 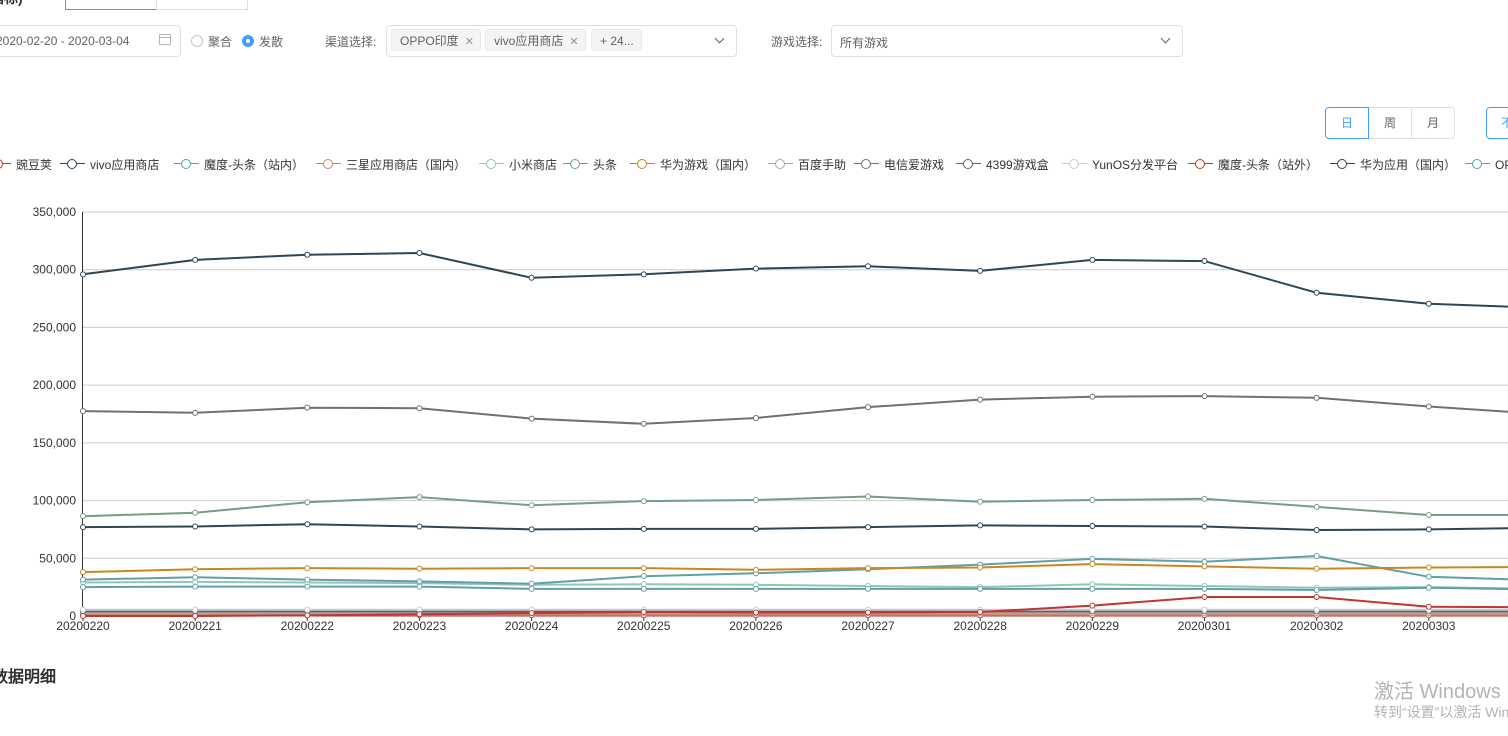 I want to click on legend-item: 魔度-头条（站外）, so click(x=1253, y=164).